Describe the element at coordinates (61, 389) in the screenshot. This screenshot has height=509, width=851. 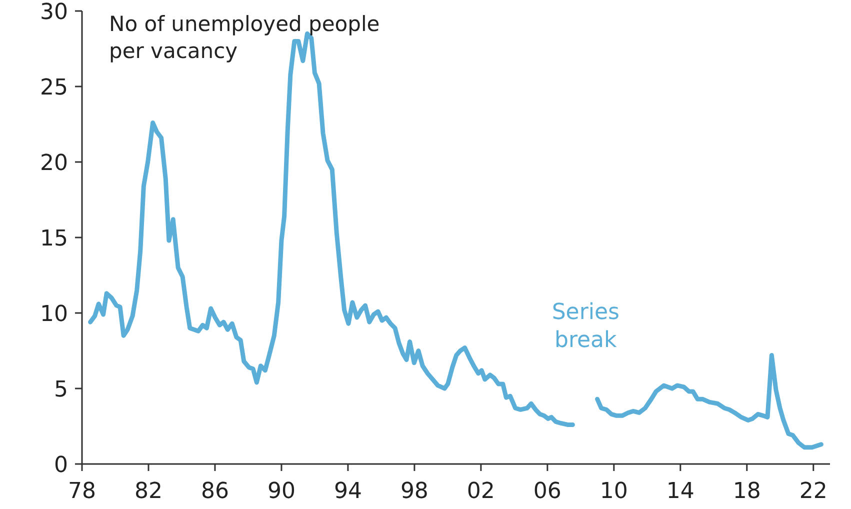
I see `y-tick-label: 5` at that location.